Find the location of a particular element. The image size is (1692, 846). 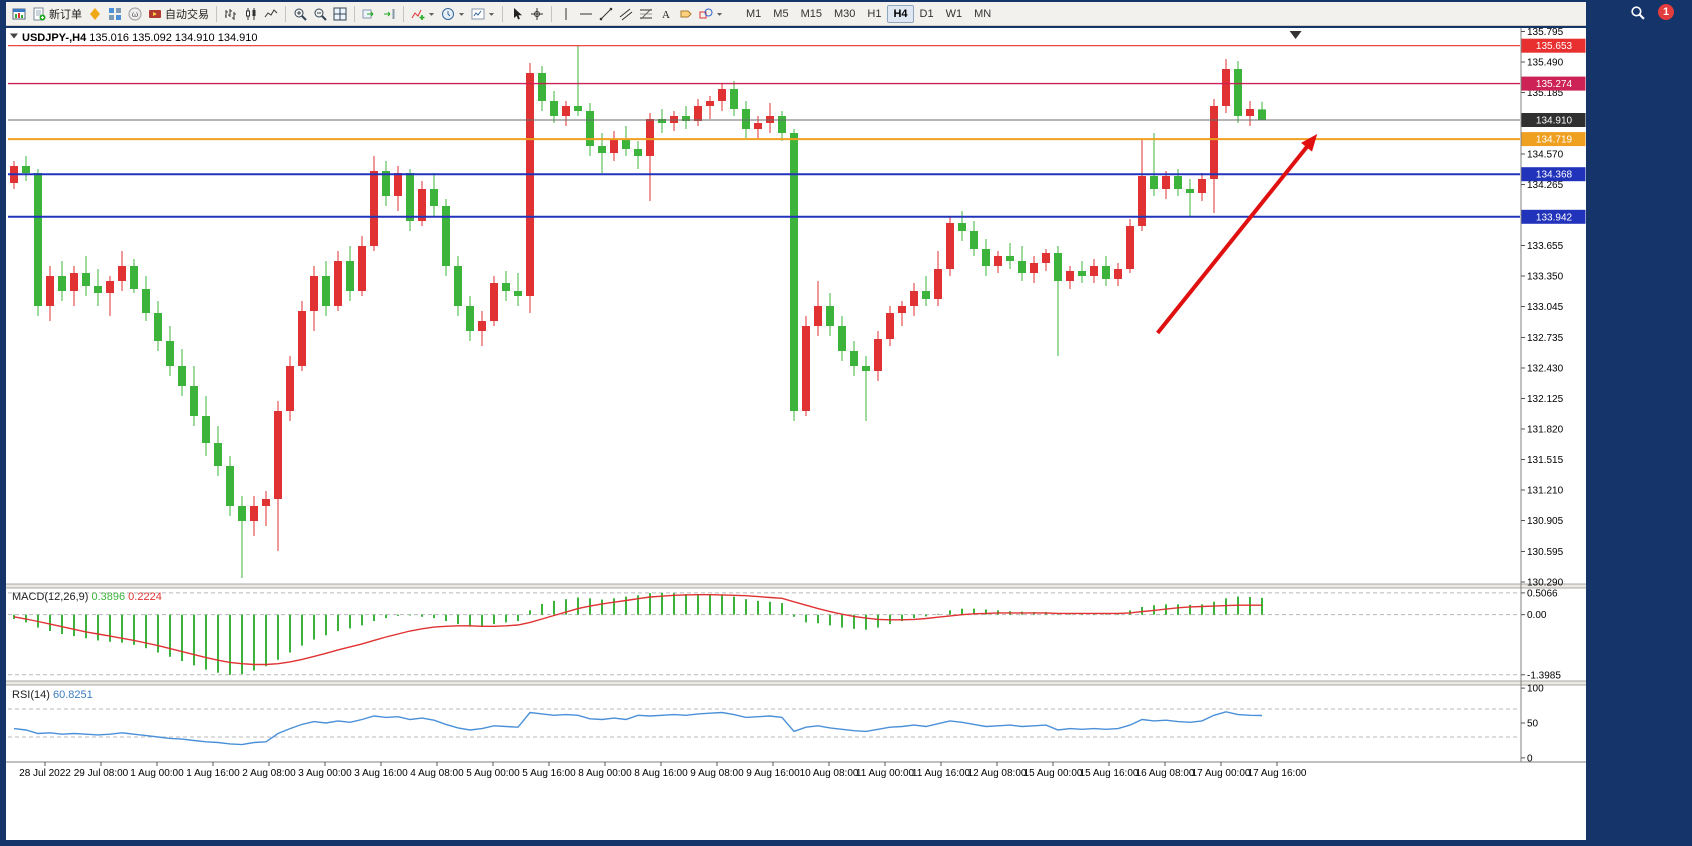

indicators-button is located at coordinates (423, 14).